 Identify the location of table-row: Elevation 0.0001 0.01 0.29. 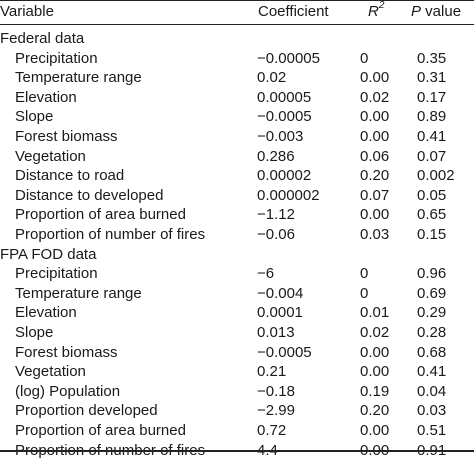
(237, 313).